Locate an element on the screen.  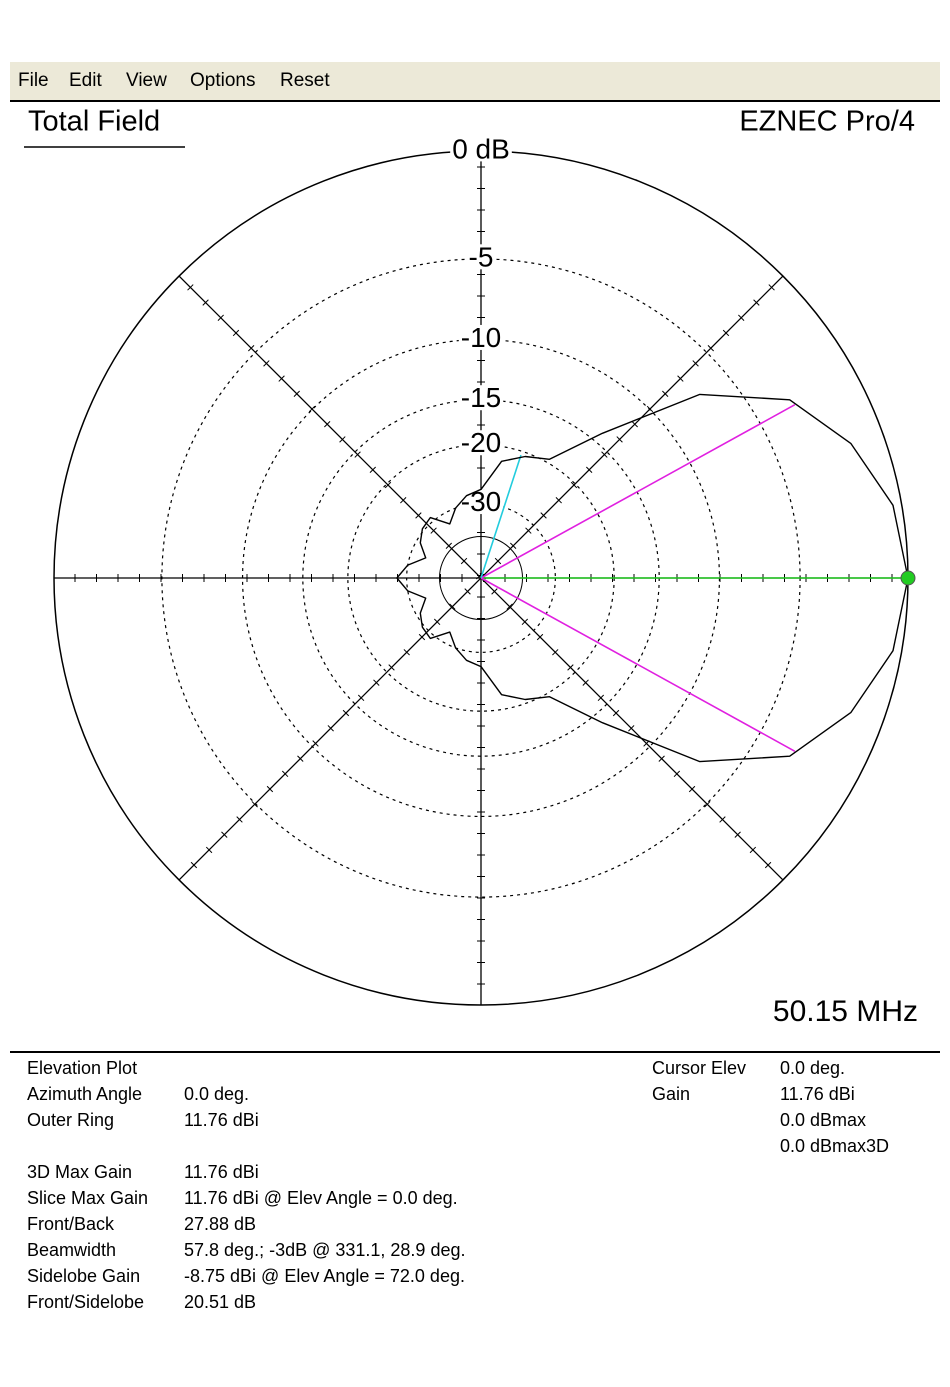
info-value: -8.75 dBi @ Elev Angle = 72.0 deg. is located at coordinates (324, 1276).